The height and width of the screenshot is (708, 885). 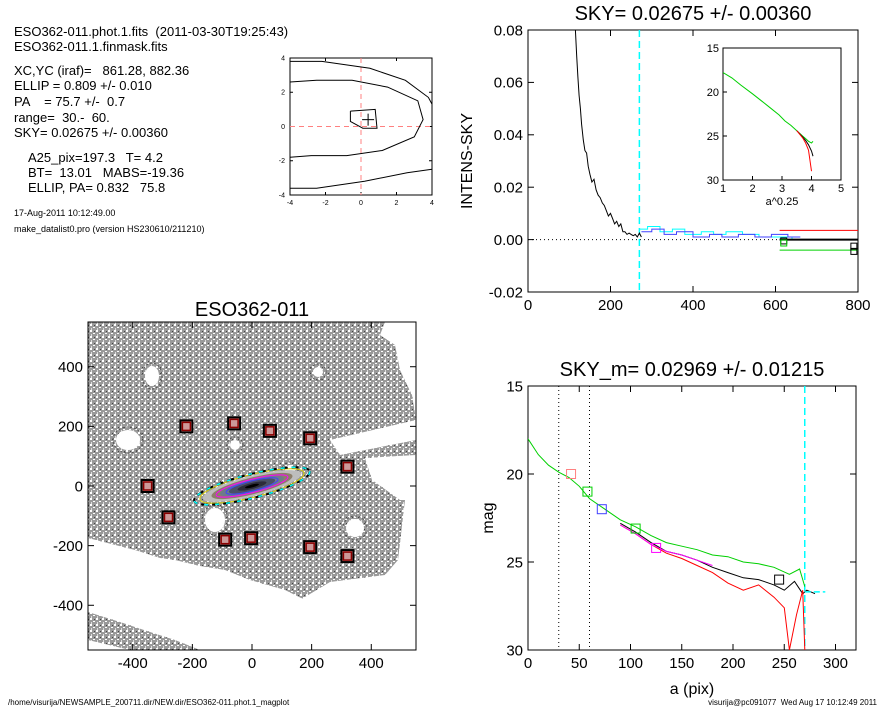 What do you see at coordinates (325, 203) in the screenshot?
I see `x-tick-label: -2` at bounding box center [325, 203].